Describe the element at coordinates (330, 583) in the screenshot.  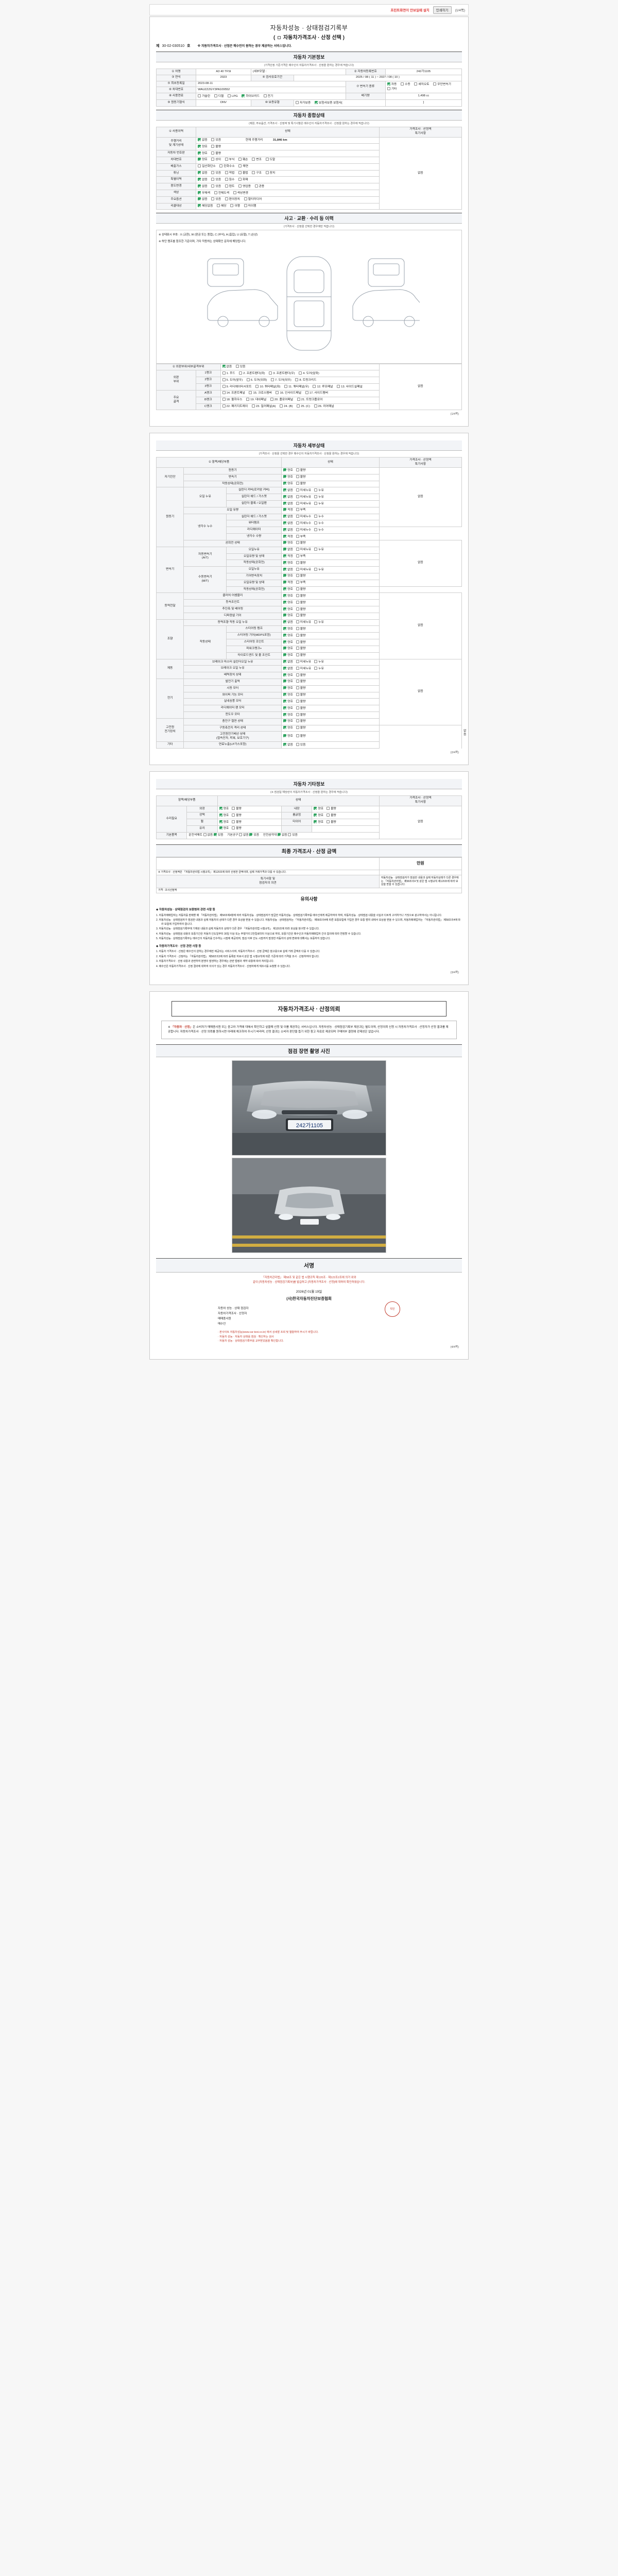
I see `state-mt-amount: 적정 부족` at that location.